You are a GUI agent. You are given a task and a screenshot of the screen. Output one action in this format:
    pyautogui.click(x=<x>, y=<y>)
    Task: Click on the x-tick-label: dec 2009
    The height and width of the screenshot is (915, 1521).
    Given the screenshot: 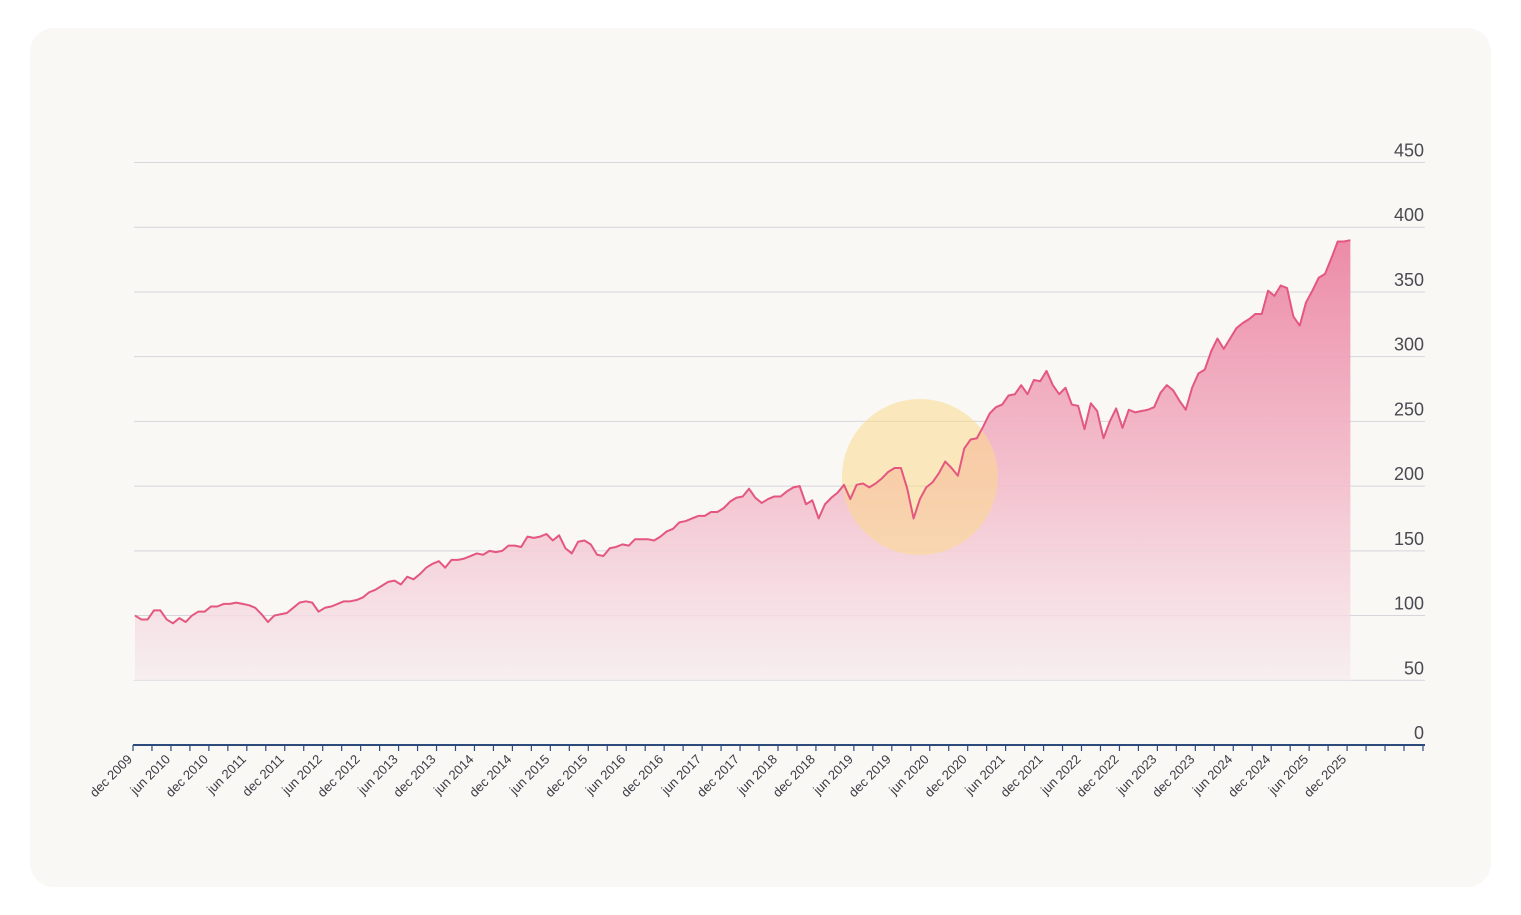 What is the action you would take?
    pyautogui.click(x=111, y=776)
    